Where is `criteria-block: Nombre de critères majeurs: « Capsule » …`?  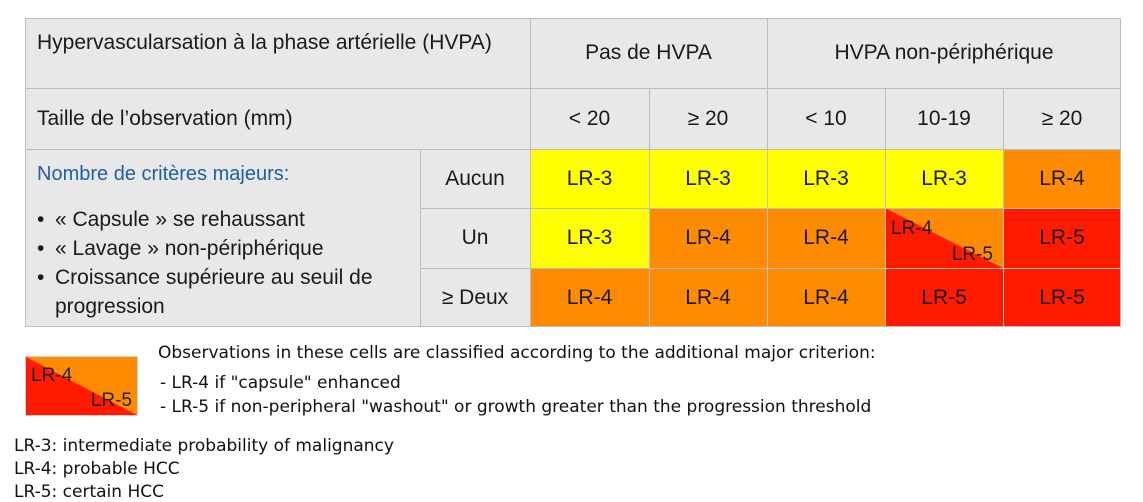
criteria-block: Nombre de critères majeurs: « Capsule » … is located at coordinates (222, 238).